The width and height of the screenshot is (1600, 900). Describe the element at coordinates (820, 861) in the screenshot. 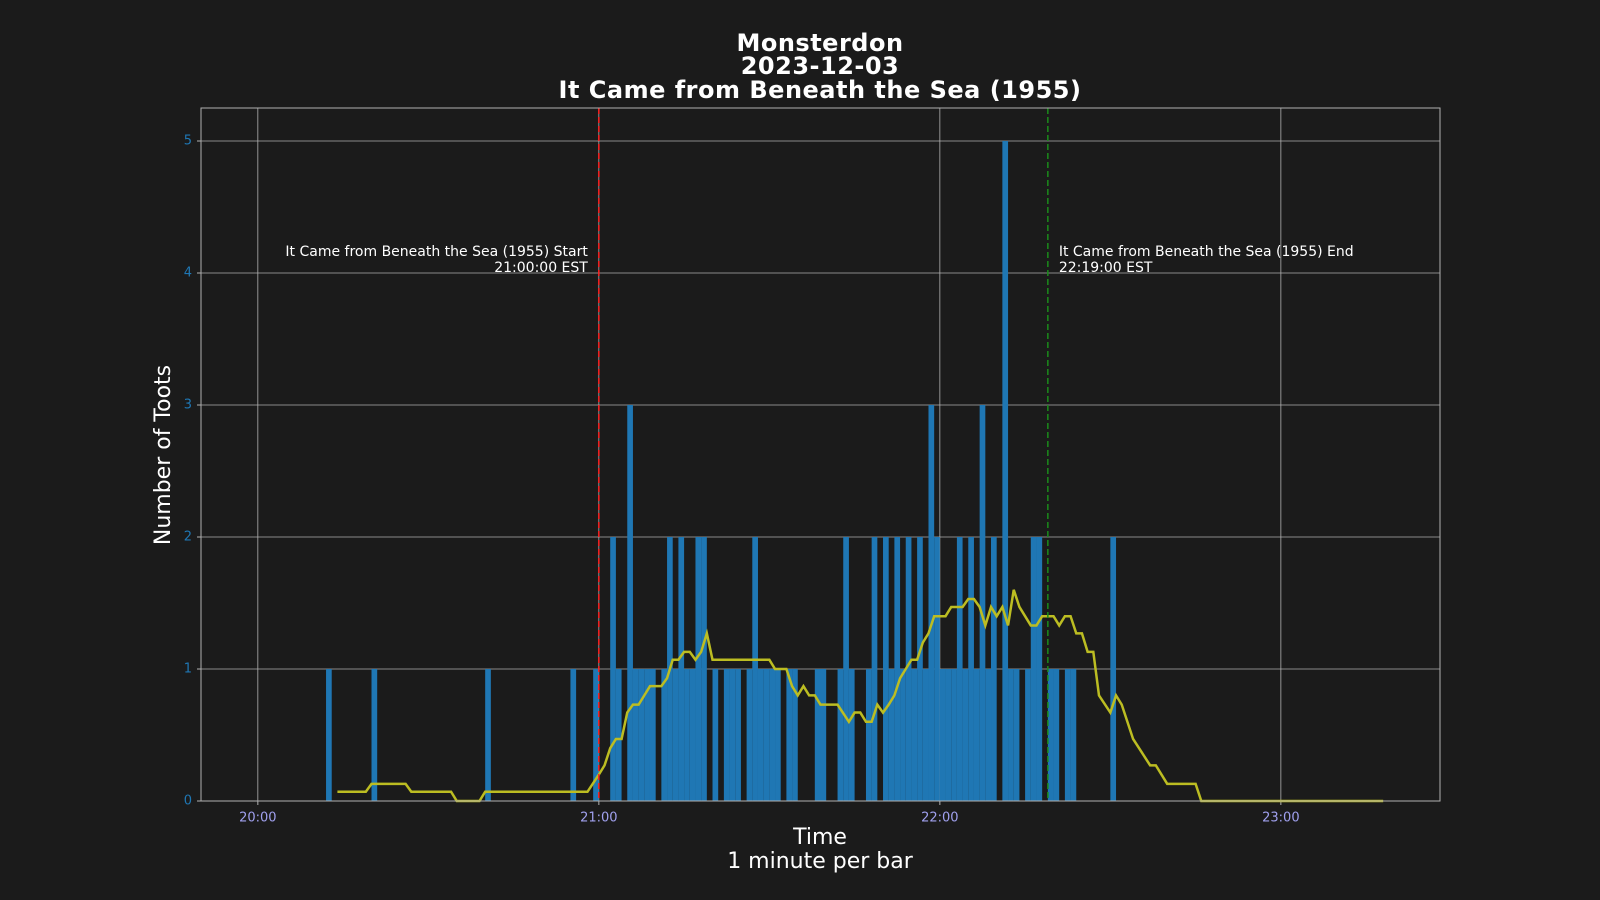

I see `x-axis-label: 1 minute per bar` at that location.